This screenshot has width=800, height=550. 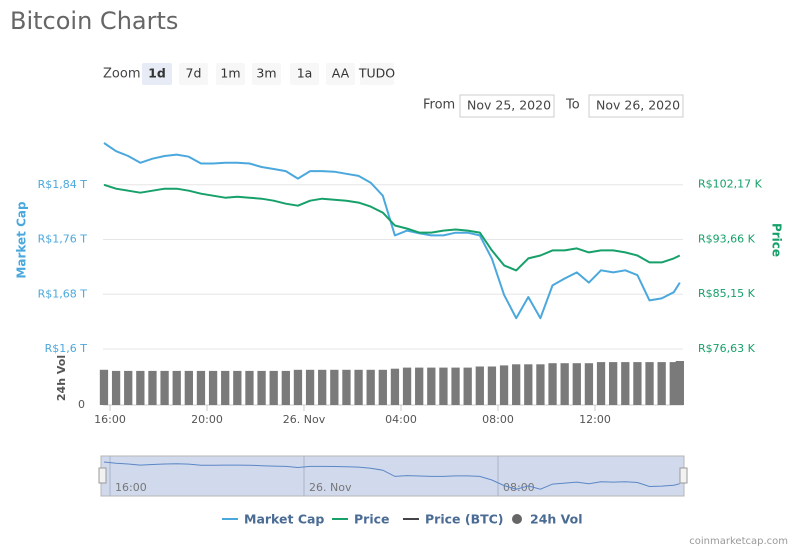 I want to click on to-input, so click(x=636, y=106).